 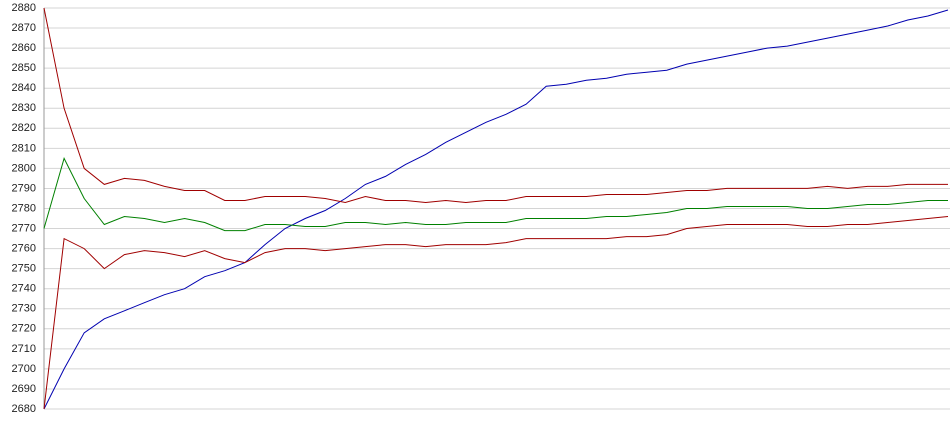 I want to click on y-tick-label: 2850, so click(x=24, y=68).